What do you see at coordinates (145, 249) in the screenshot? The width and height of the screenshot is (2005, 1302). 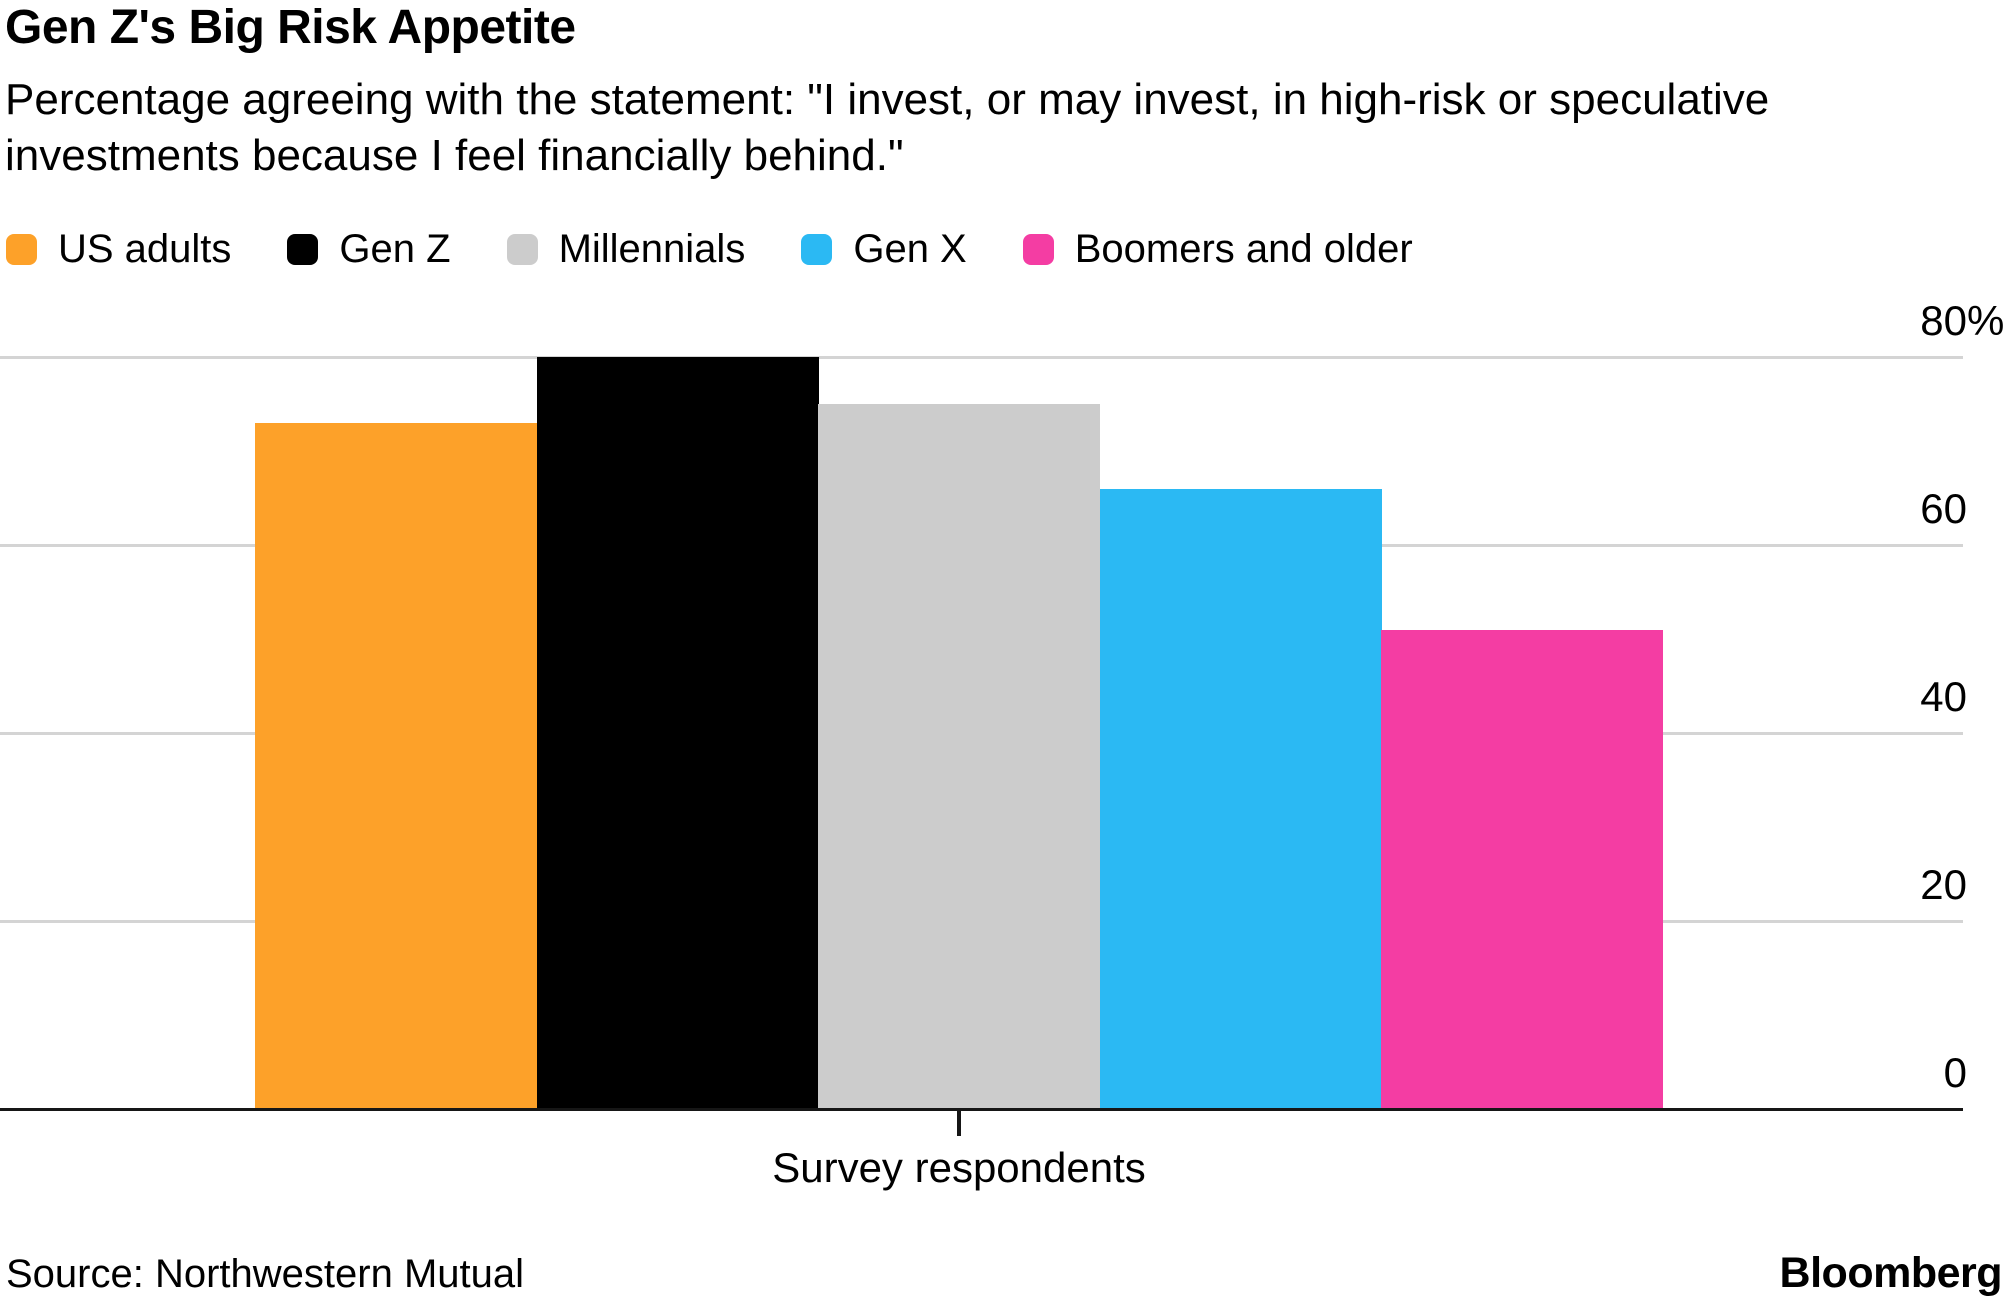 I see `legend-label-us-adults: US adults` at bounding box center [145, 249].